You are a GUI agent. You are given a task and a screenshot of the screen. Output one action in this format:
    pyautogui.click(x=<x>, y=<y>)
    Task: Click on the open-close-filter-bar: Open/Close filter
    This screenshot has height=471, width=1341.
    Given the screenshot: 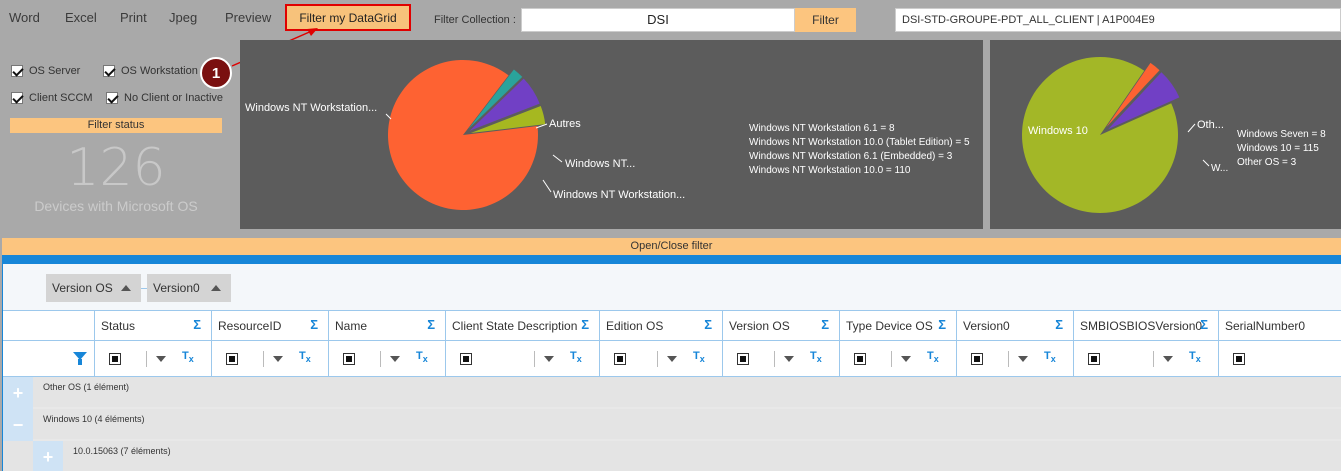 What is the action you would take?
    pyautogui.click(x=671, y=246)
    